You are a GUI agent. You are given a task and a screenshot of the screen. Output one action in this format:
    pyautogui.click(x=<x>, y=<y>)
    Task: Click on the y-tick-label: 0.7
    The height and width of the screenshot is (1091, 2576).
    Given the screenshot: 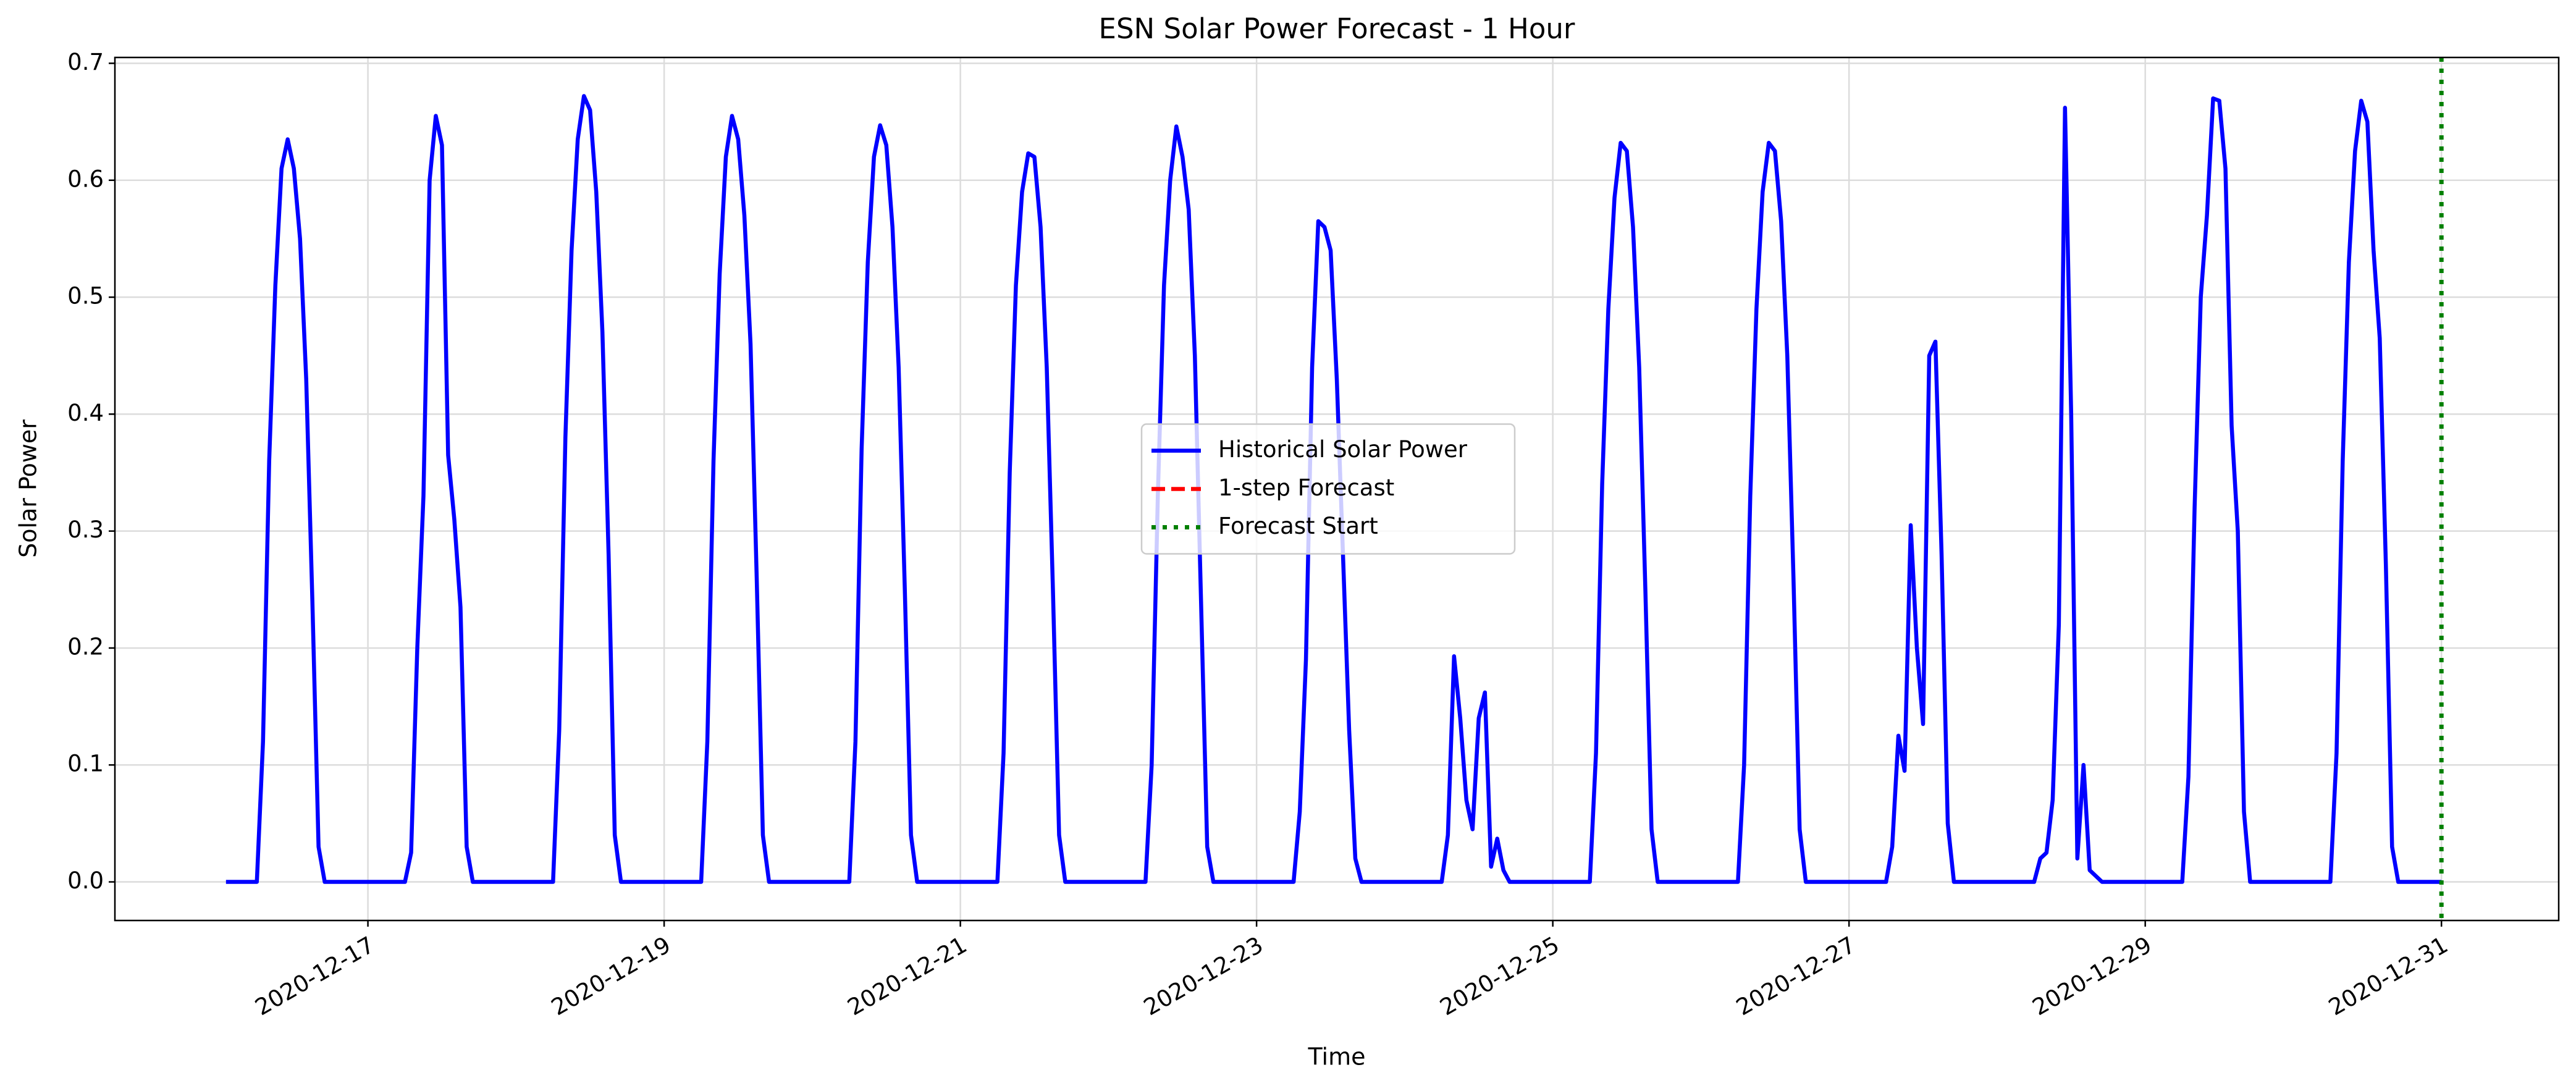 What is the action you would take?
    pyautogui.click(x=85, y=62)
    